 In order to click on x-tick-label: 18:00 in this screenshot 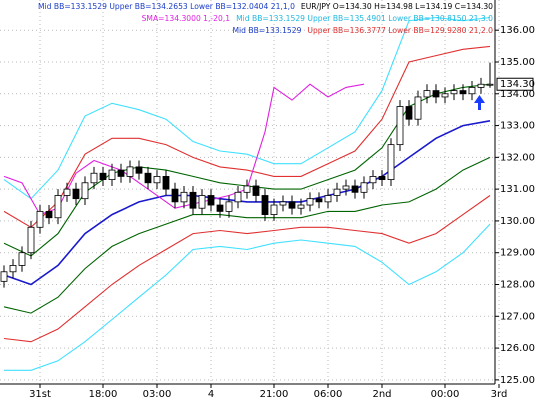, I will do `click(103, 394)`.